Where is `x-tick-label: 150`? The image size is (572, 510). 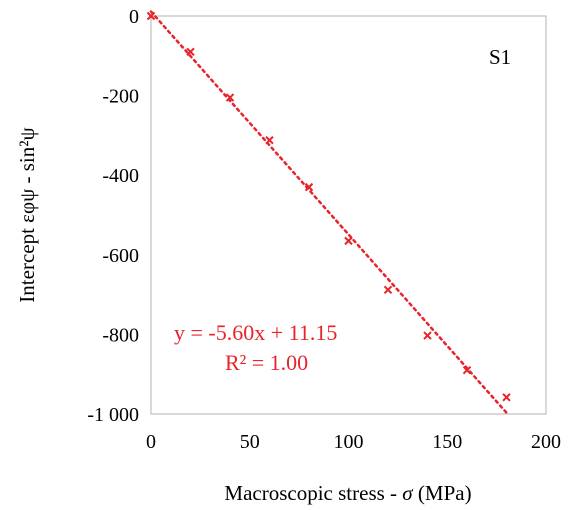 x-tick-label: 150 is located at coordinates (447, 442).